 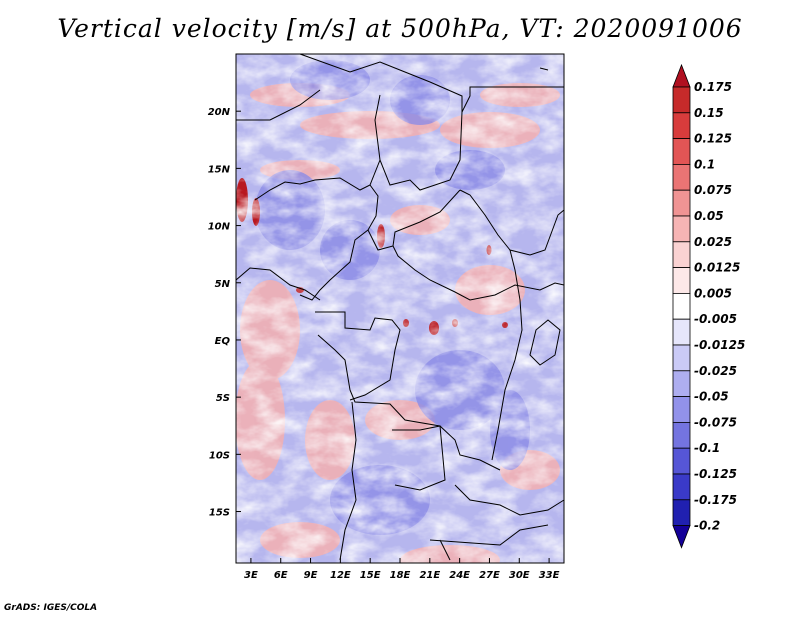 What do you see at coordinates (707, 526) in the screenshot?
I see `colorbar-level-label: -0.2` at bounding box center [707, 526].